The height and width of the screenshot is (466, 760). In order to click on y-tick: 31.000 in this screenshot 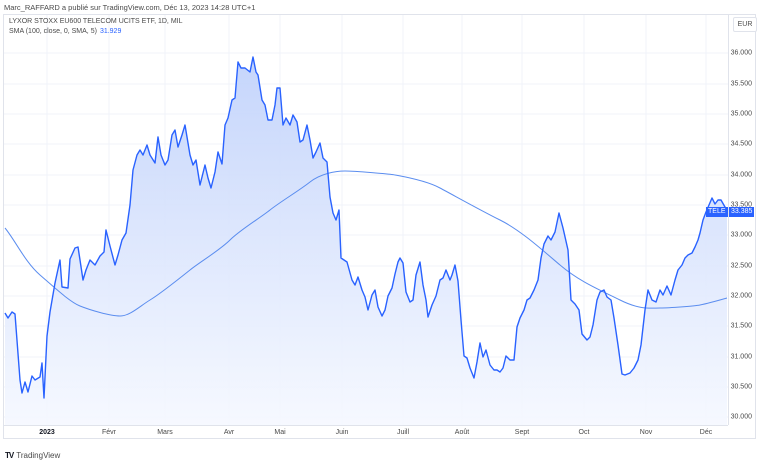, I will do `click(741, 357)`.